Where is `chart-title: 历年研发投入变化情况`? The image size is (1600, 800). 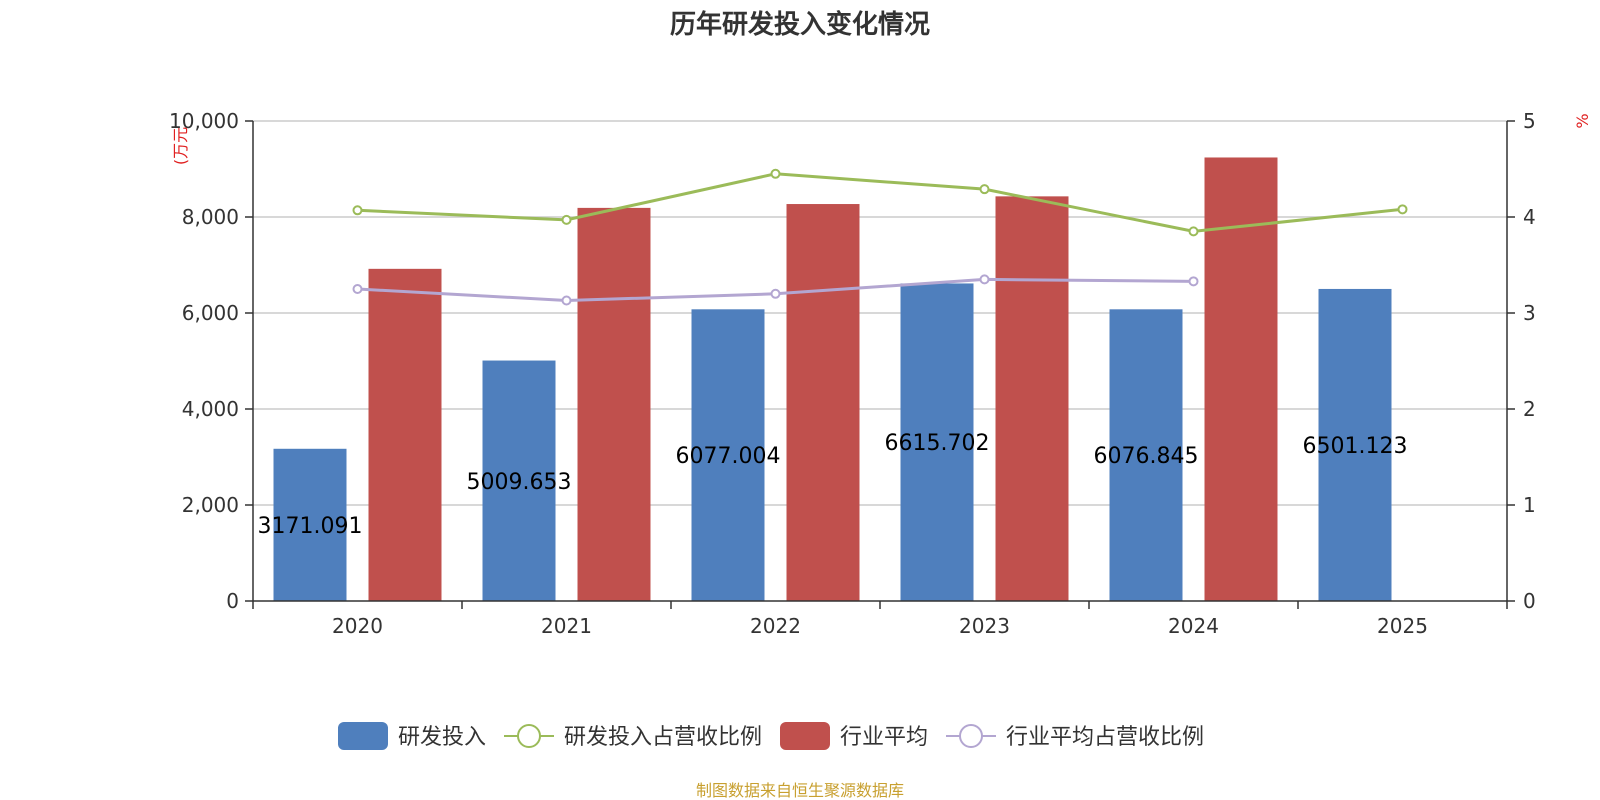
chart-title: 历年研发投入变化情况 is located at coordinates (800, 24).